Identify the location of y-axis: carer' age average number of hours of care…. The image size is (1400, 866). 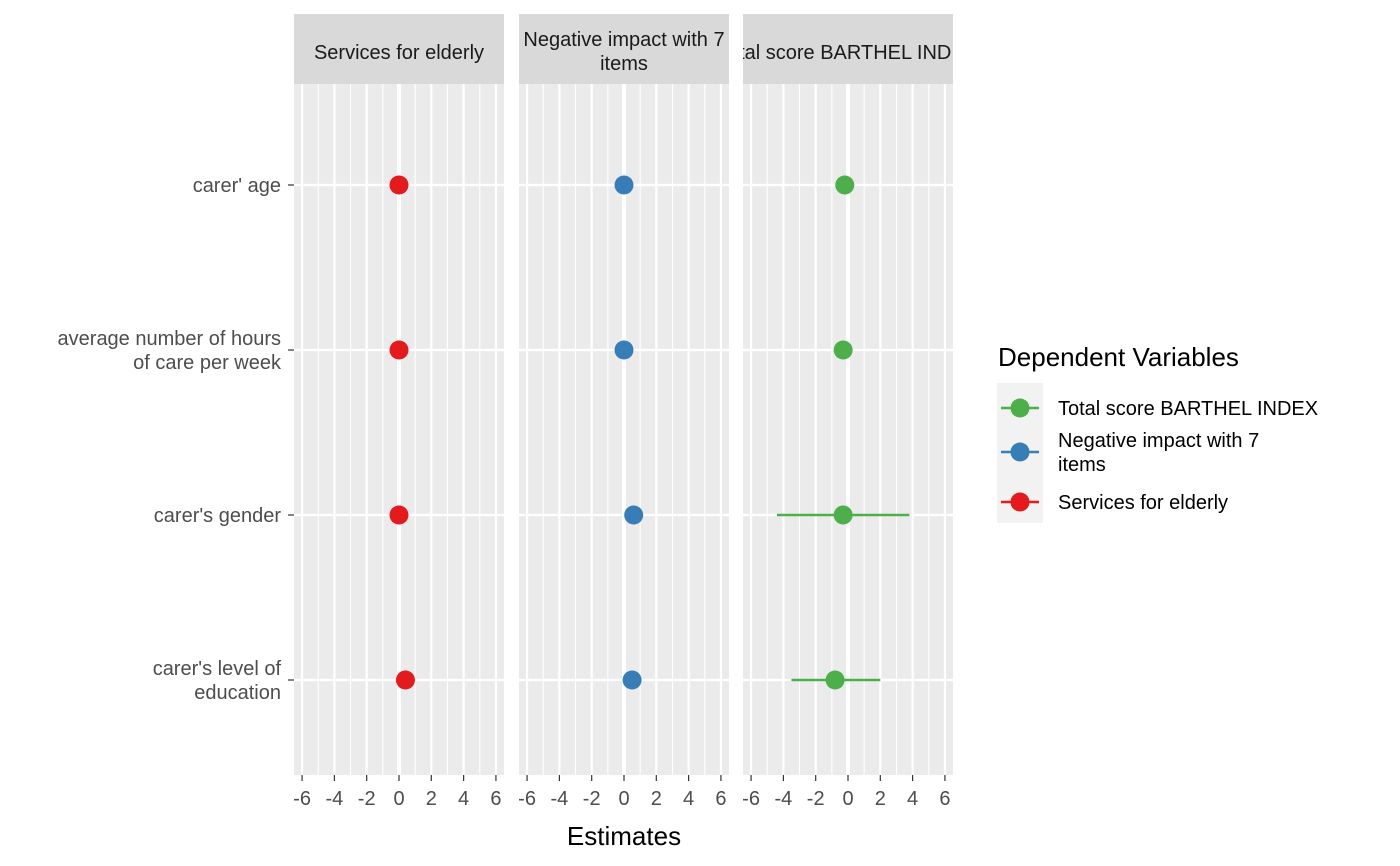
(176, 439).